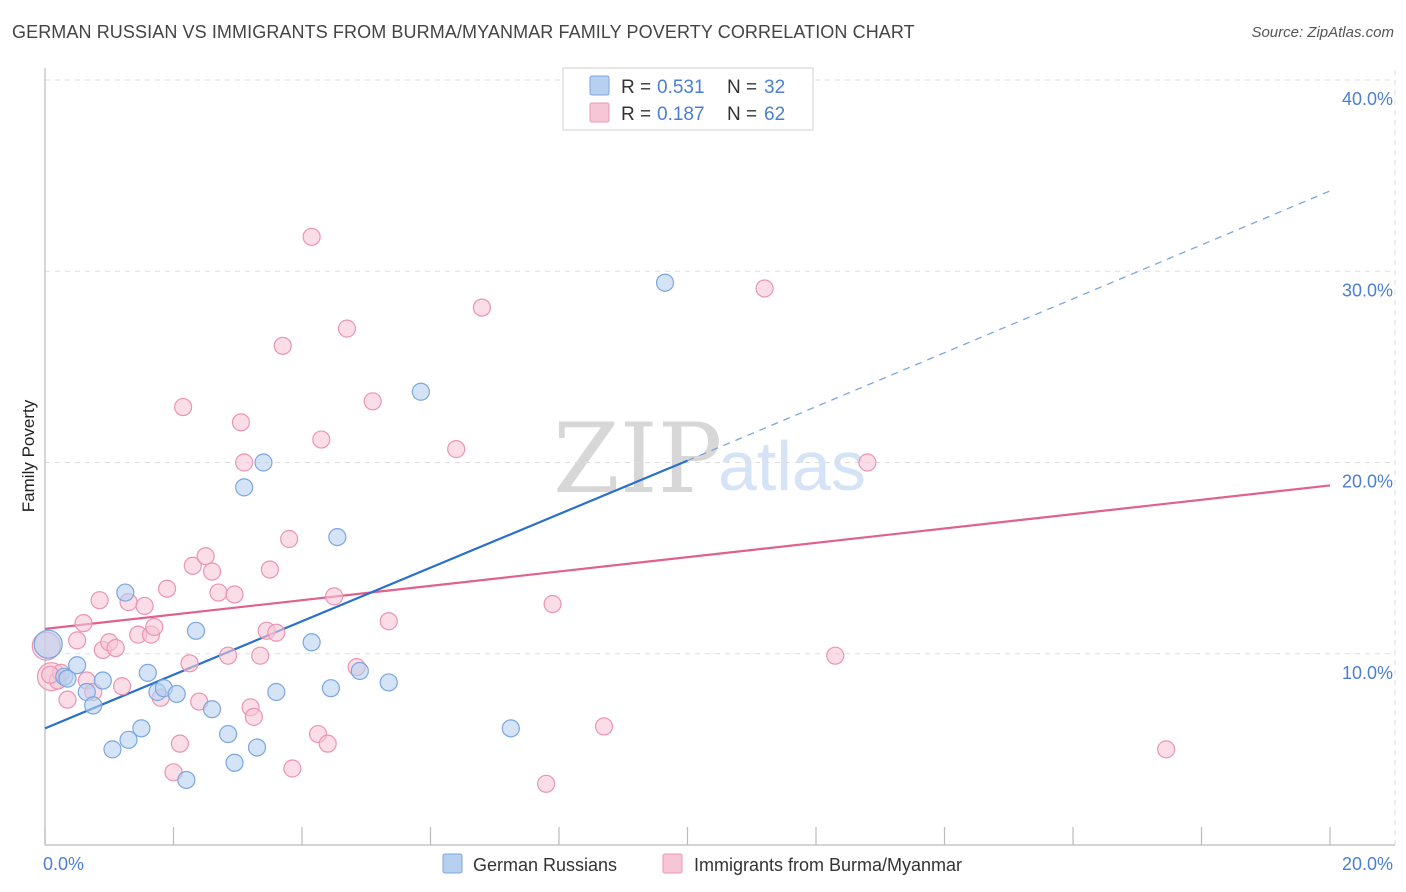 This screenshot has width=1406, height=892. I want to click on legend-swatch-blue, so click(599, 85).